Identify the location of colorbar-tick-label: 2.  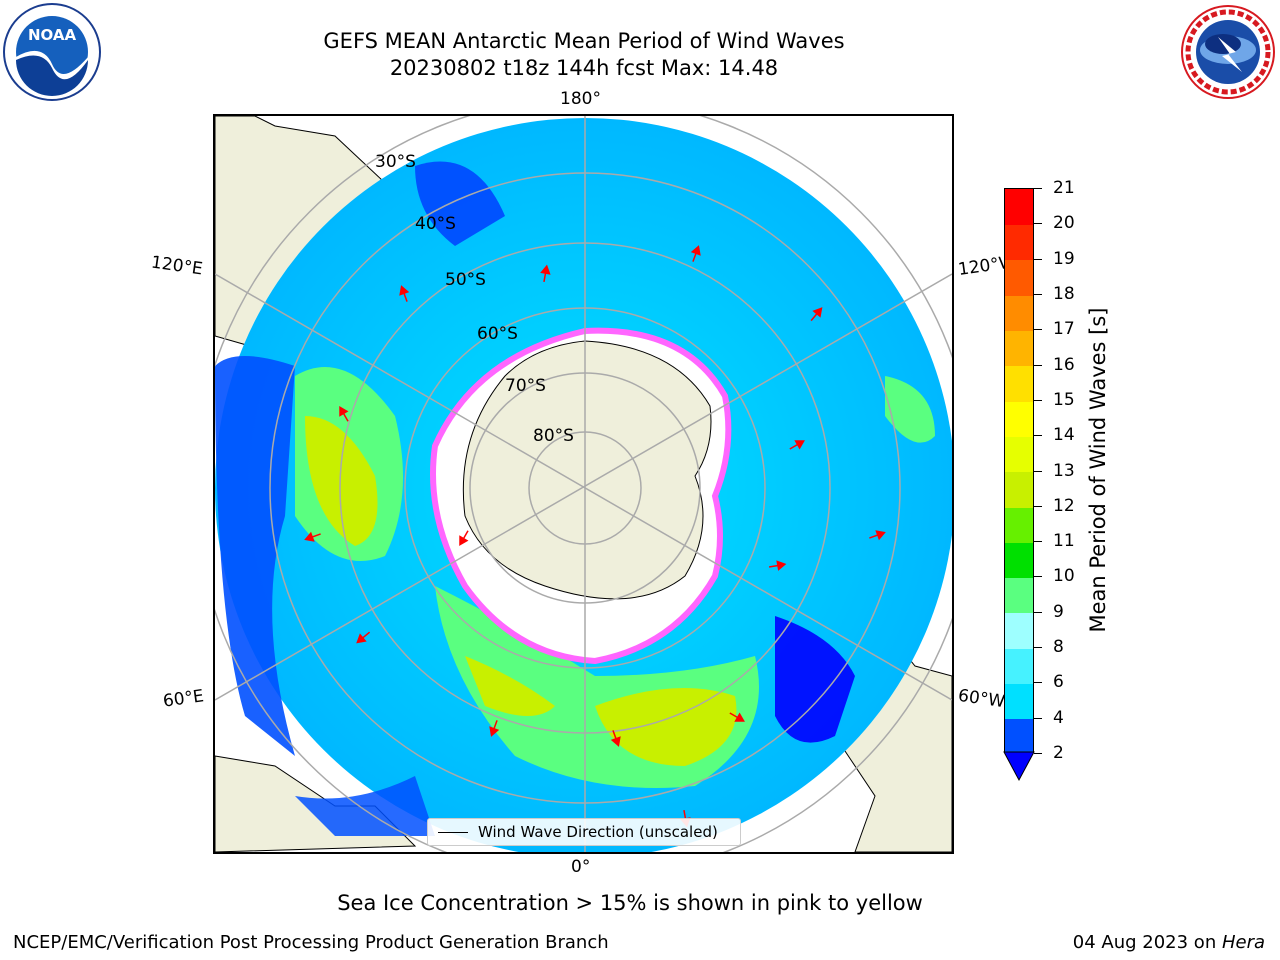
(1058, 753).